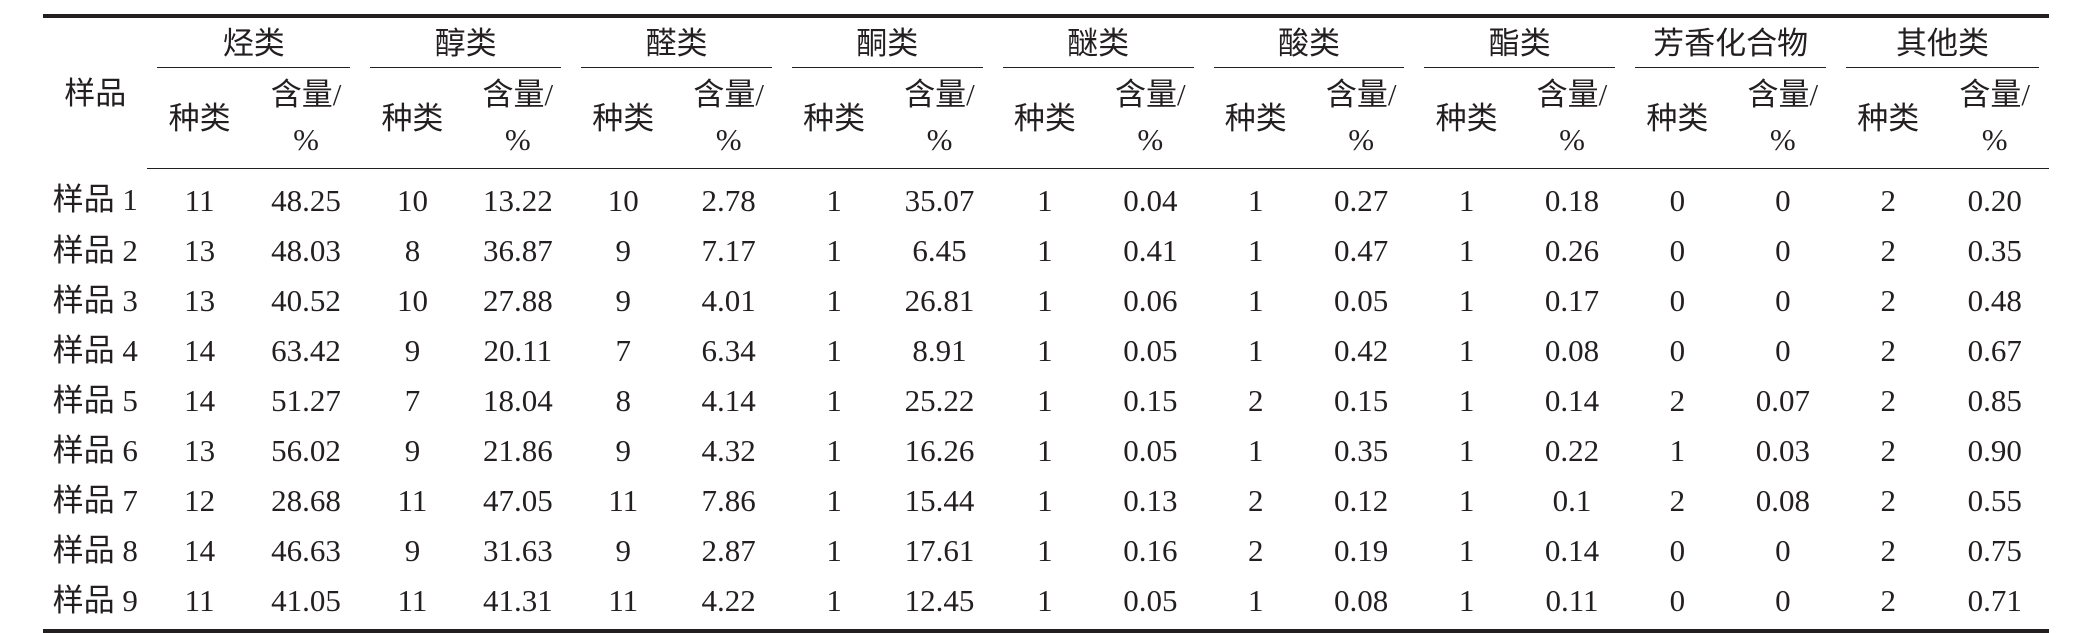 This screenshot has height=633, width=2092. I want to click on content-cell: 21.86, so click(517, 450).